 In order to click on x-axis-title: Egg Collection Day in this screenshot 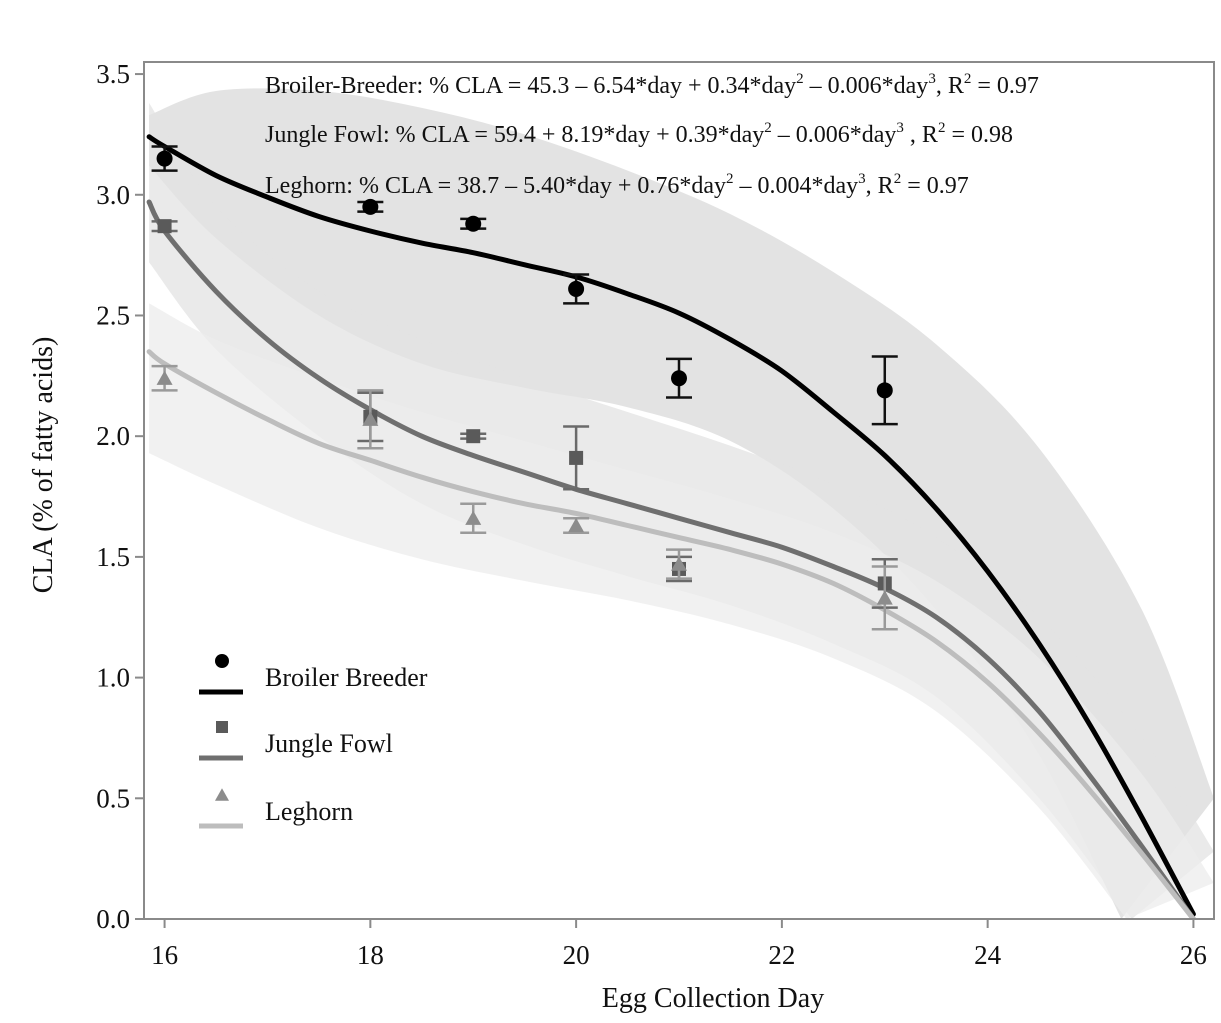, I will do `click(713, 998)`.